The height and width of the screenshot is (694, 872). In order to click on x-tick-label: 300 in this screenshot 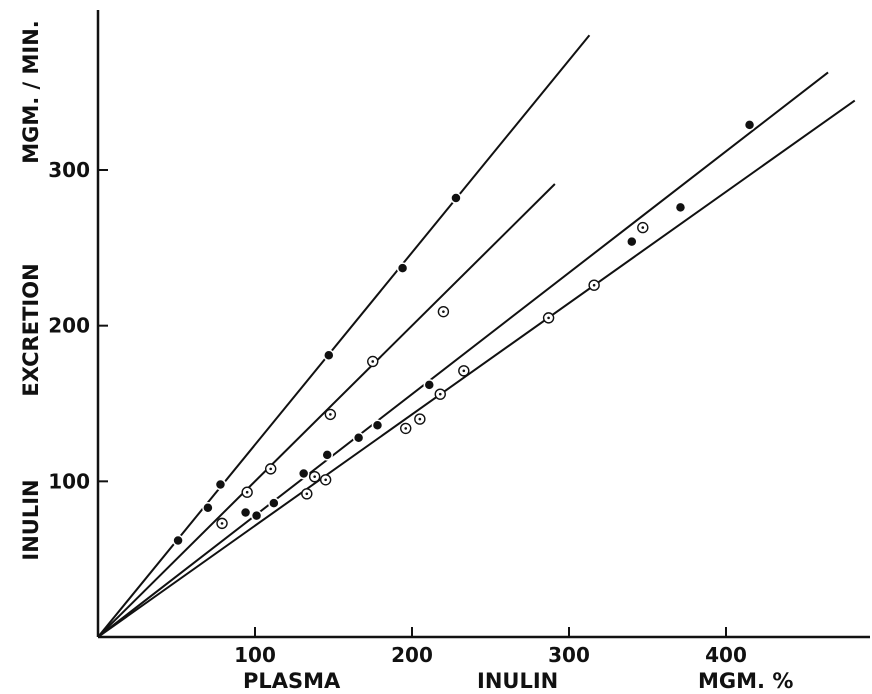, I will do `click(569, 655)`.